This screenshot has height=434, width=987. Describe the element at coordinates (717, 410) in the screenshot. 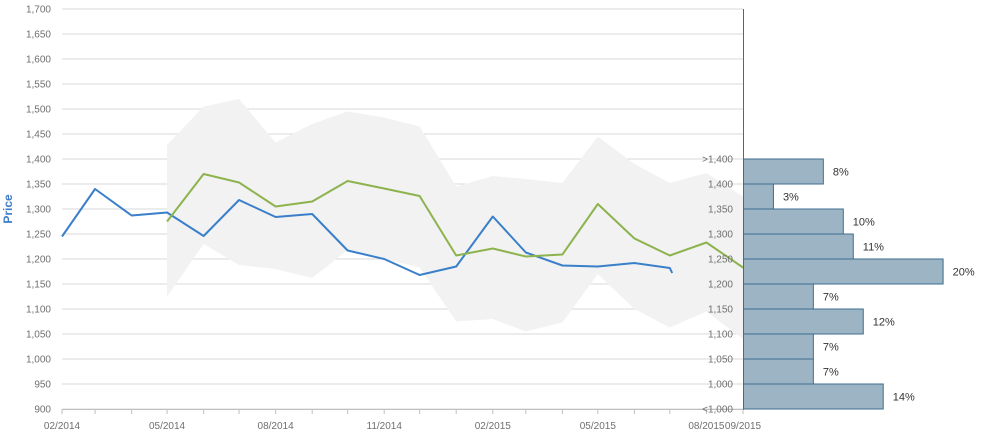

I see `distribution-boundary-label: <1,000` at that location.